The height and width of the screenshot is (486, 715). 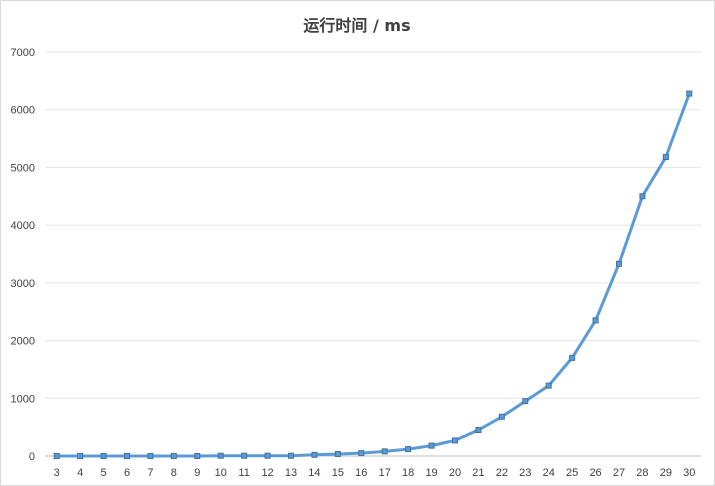 What do you see at coordinates (80, 473) in the screenshot?
I see `x-tick-label: 4` at bounding box center [80, 473].